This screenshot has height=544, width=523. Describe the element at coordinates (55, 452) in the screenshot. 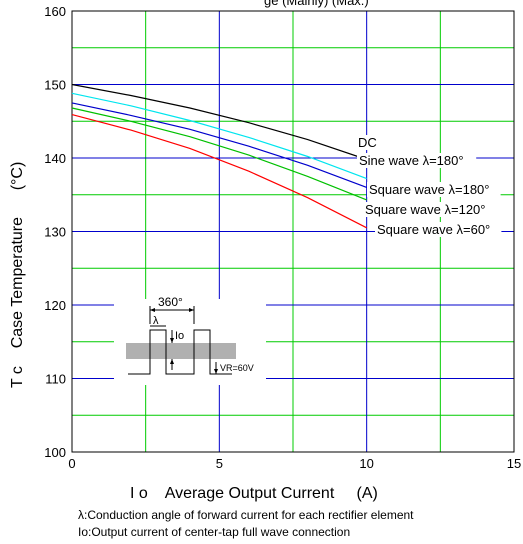

I see `y-tick-label: 100` at that location.